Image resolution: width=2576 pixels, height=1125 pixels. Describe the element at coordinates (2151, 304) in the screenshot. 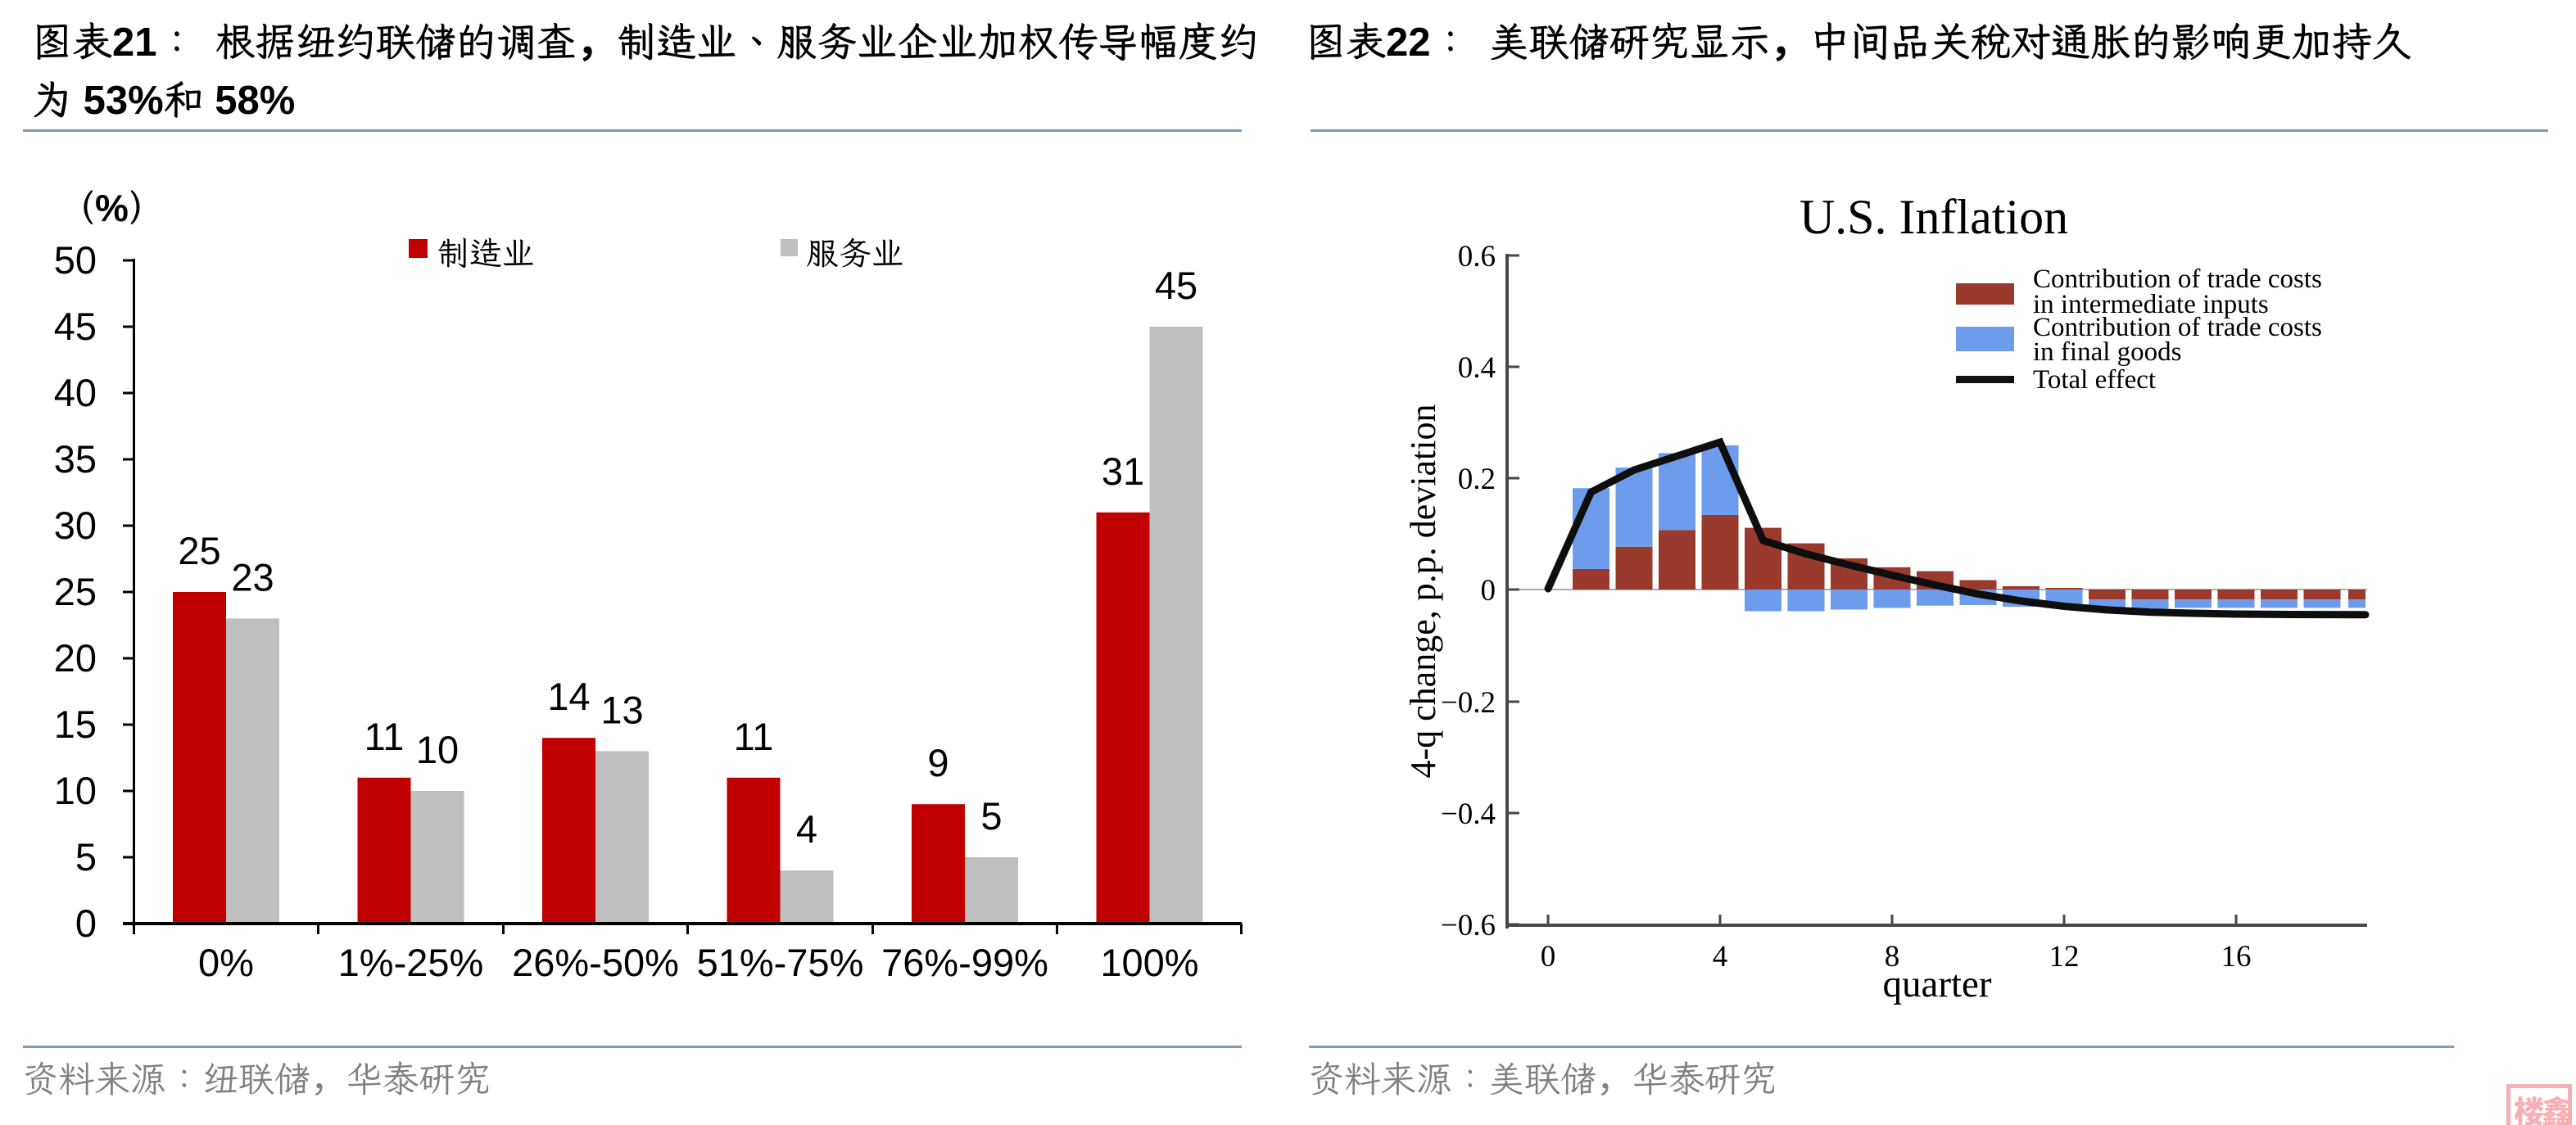

I see `svg-text: in intermediate inputs` at that location.